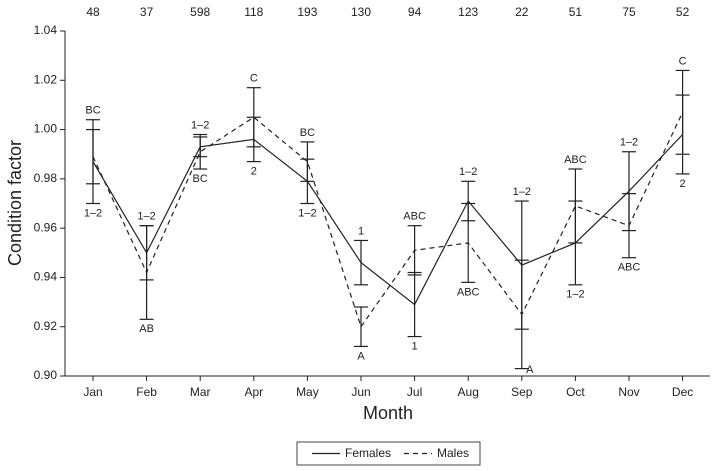 The height and width of the screenshot is (471, 717). What do you see at coordinates (147, 12) in the screenshot?
I see `sample-size: 37` at bounding box center [147, 12].